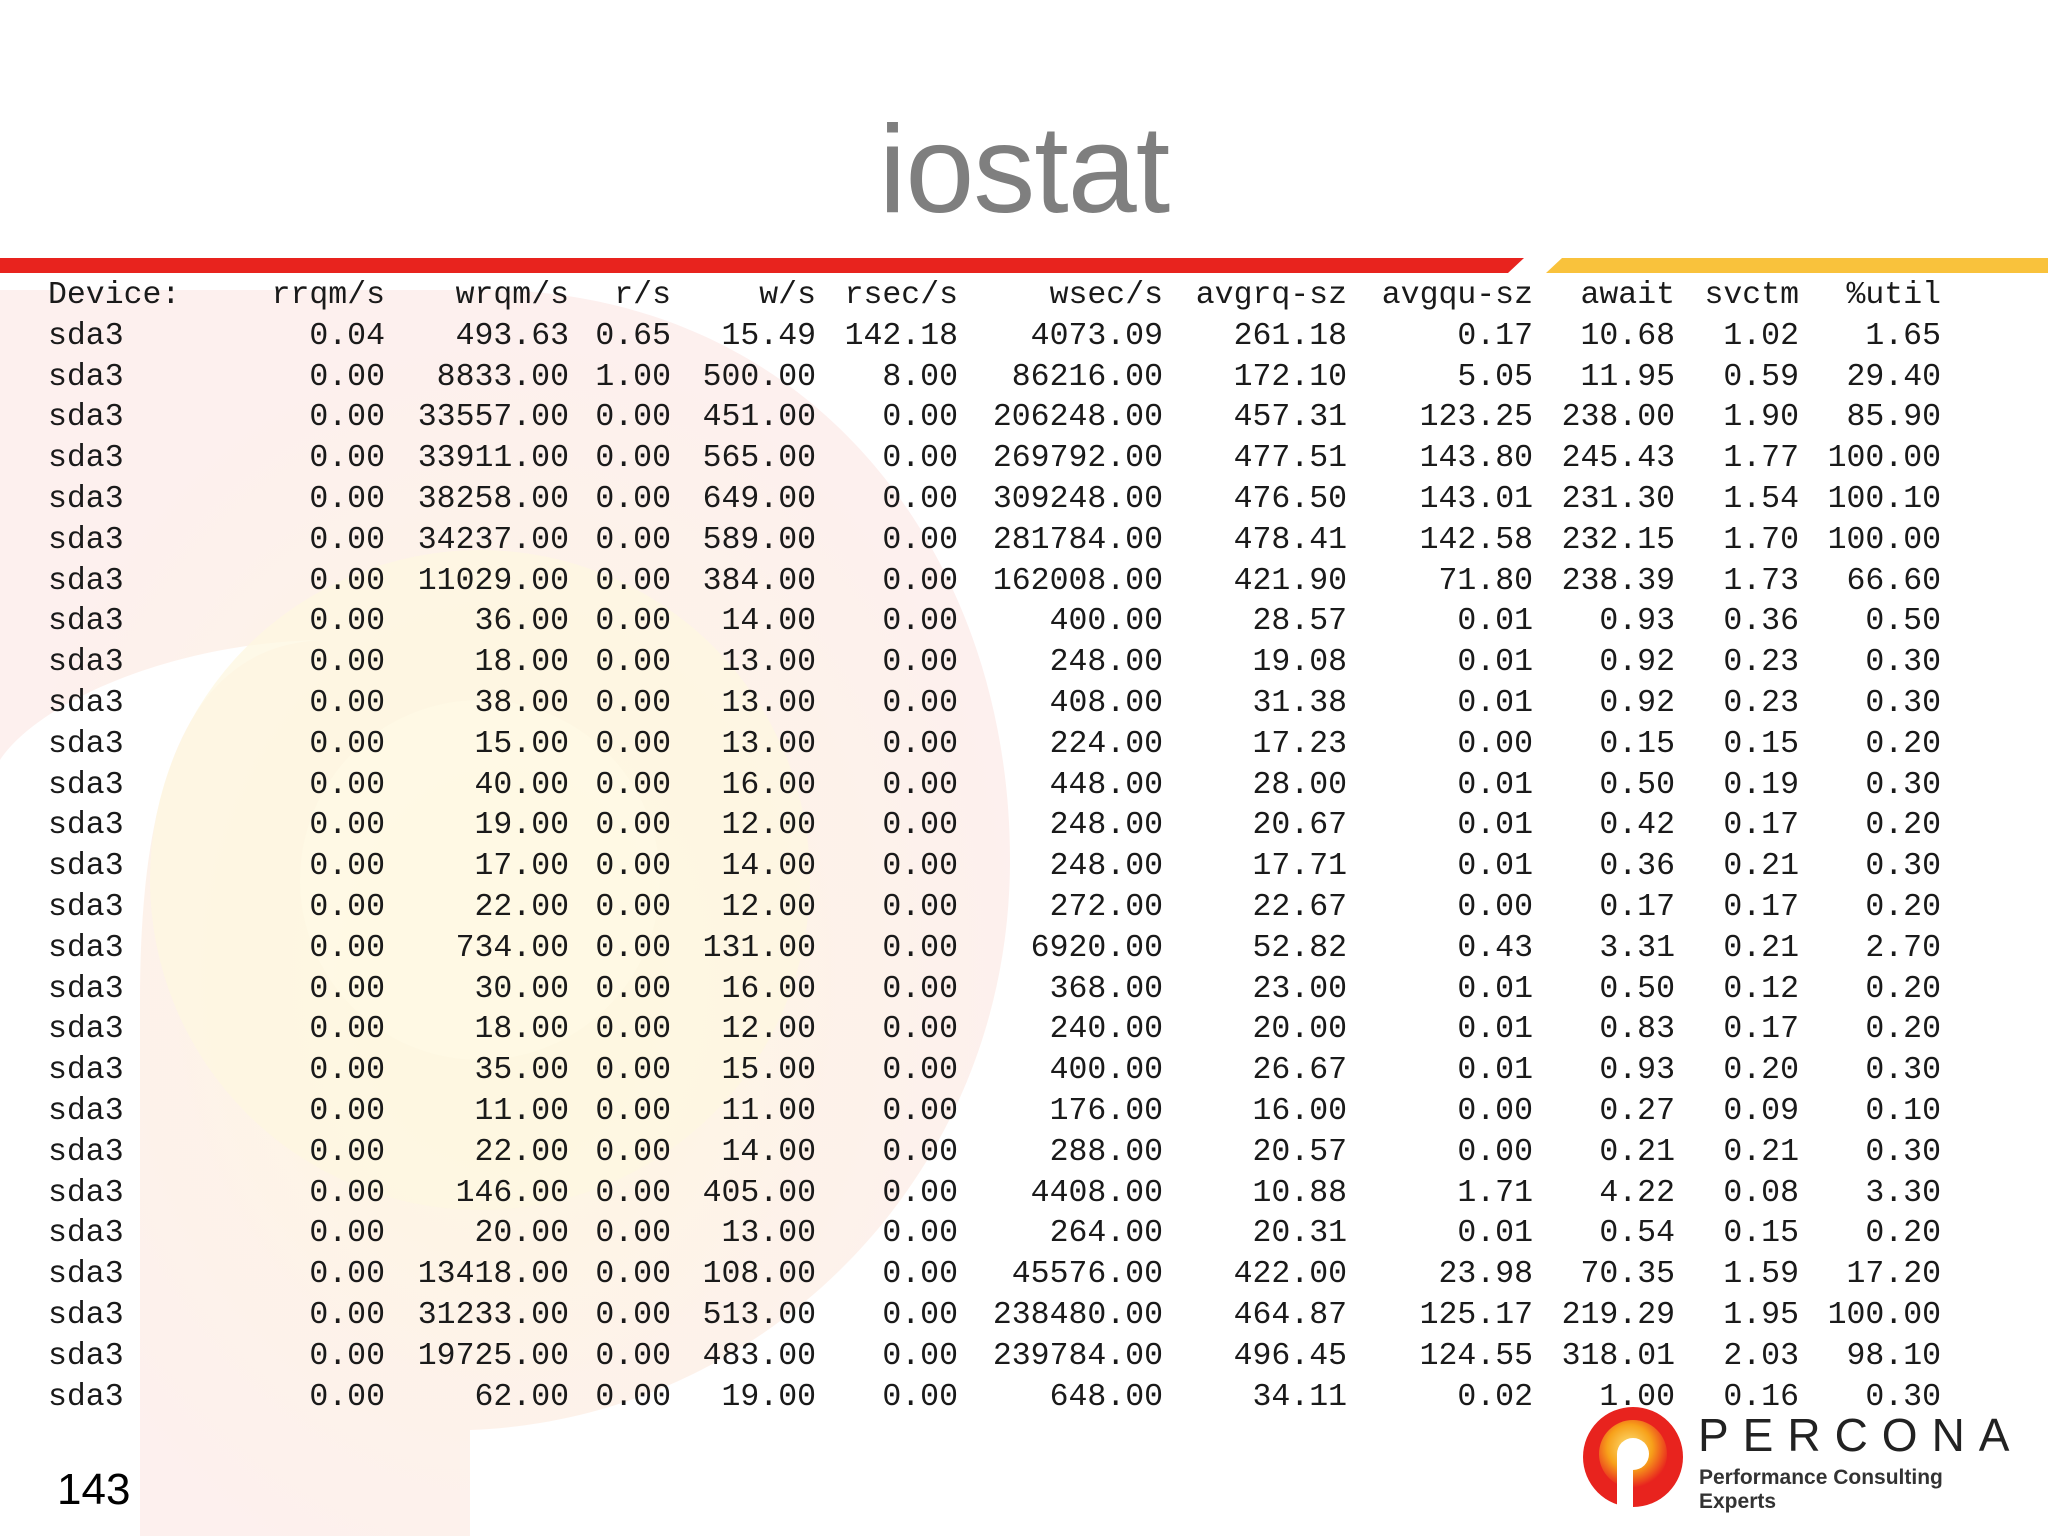 This screenshot has width=2048, height=1536. What do you see at coordinates (768, 744) in the screenshot?
I see `cell-w: 13.00` at bounding box center [768, 744].